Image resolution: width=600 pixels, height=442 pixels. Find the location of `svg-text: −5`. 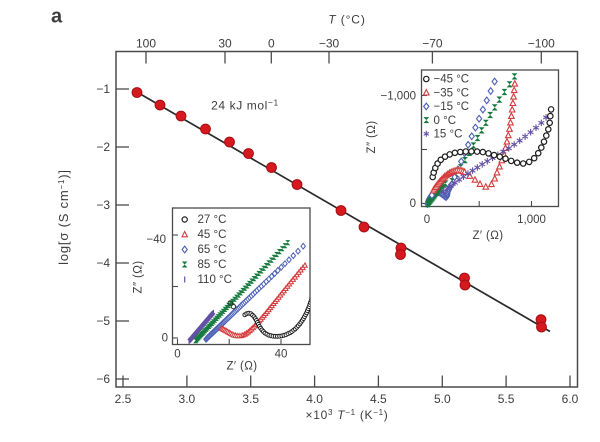

svg-text: −5 is located at coordinates (103, 321).